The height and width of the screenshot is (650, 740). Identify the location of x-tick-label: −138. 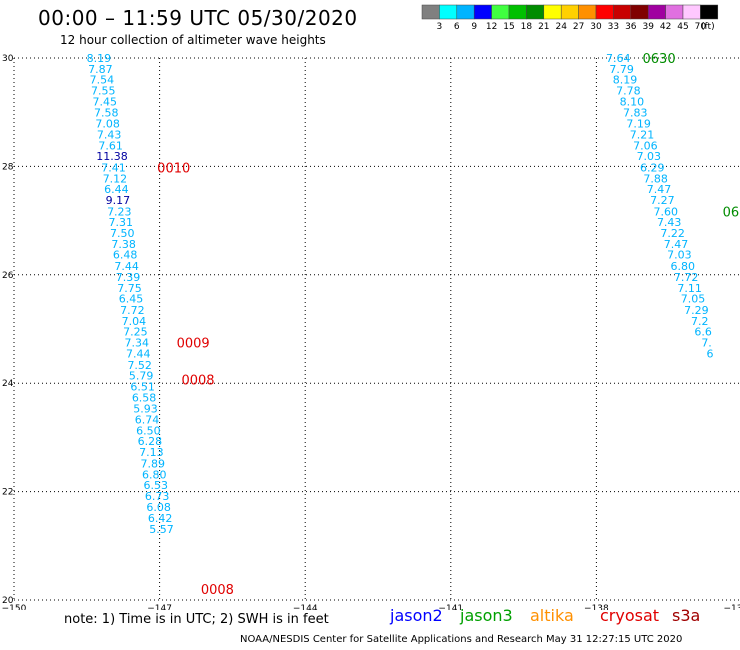
(596, 607).